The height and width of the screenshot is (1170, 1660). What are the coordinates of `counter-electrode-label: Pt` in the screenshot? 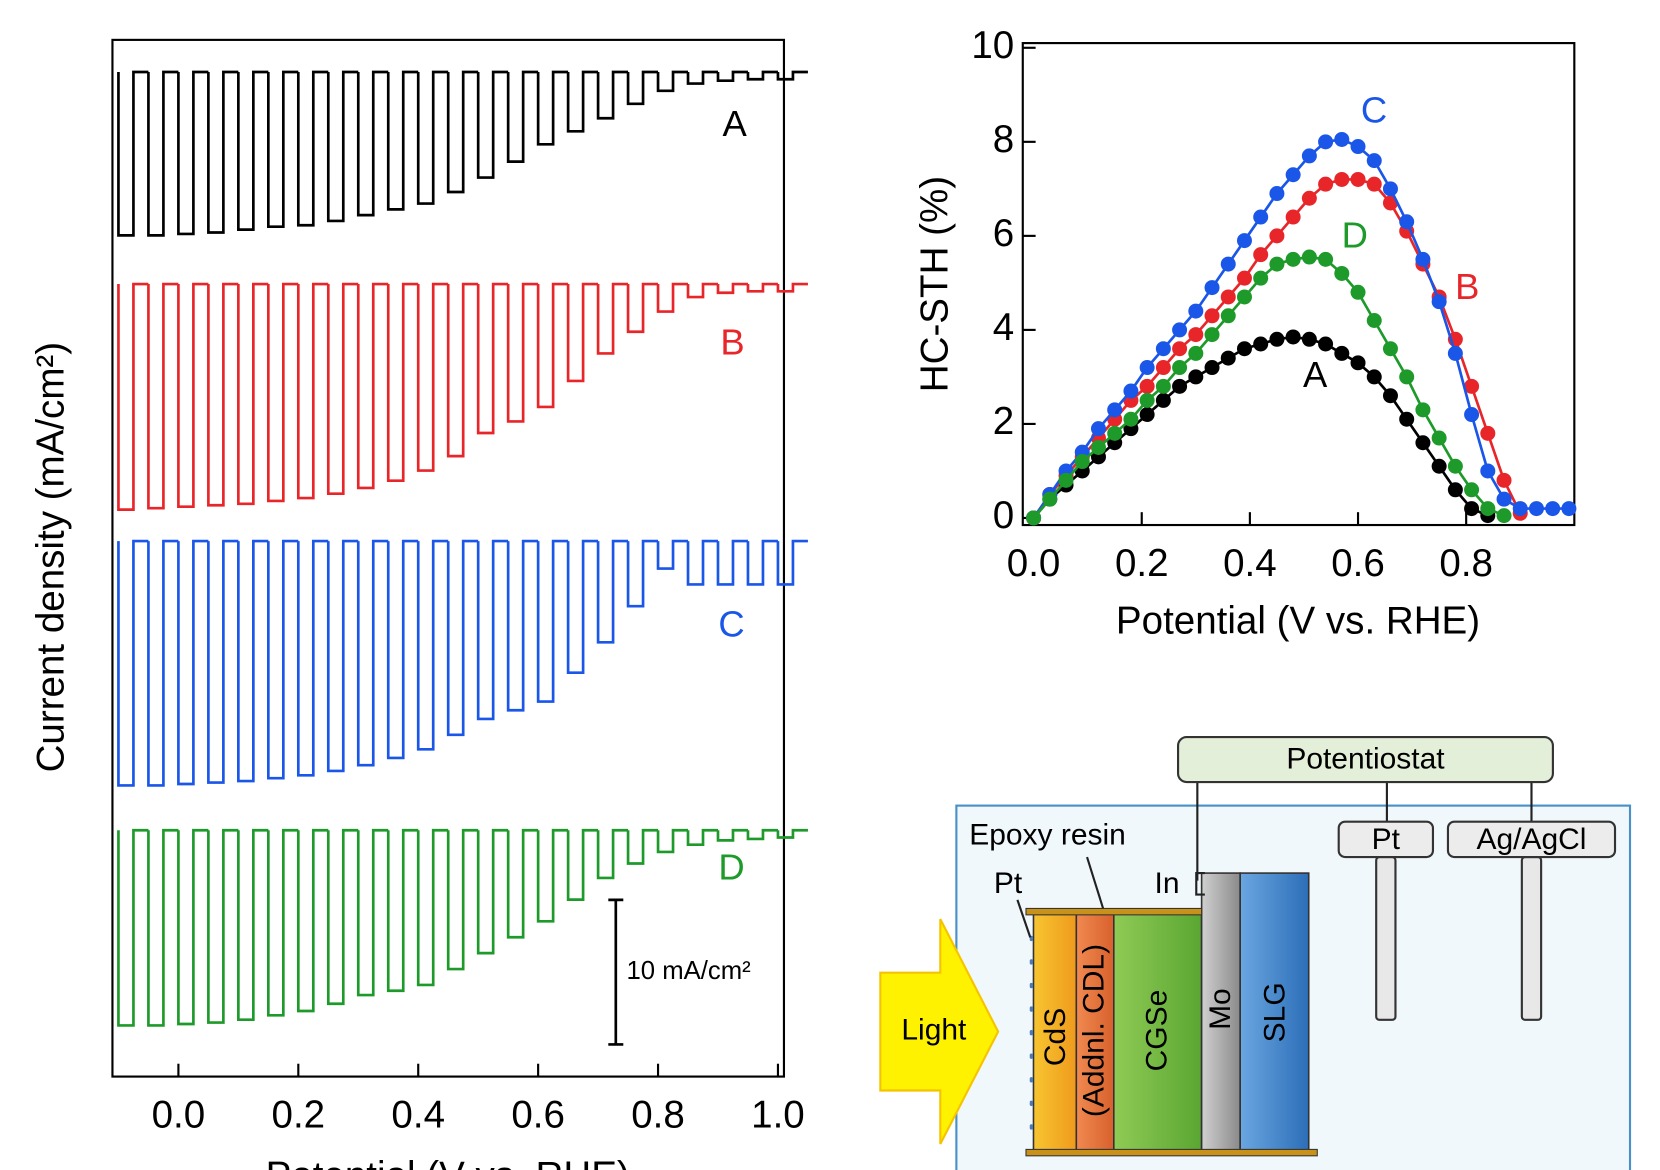 It's located at (1386, 839).